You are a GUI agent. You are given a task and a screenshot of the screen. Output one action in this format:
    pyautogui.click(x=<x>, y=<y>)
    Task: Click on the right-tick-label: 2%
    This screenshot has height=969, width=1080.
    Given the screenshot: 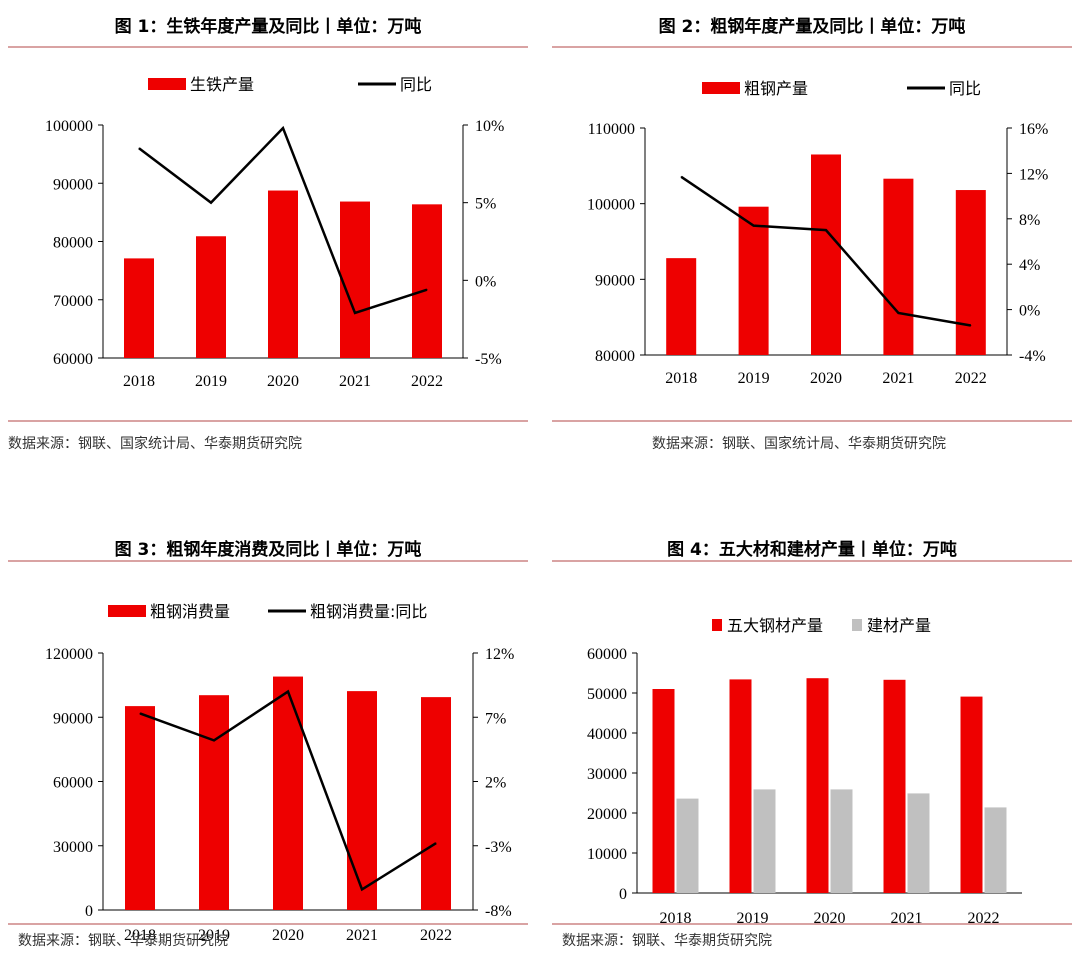 What is the action you would take?
    pyautogui.click(x=495, y=783)
    